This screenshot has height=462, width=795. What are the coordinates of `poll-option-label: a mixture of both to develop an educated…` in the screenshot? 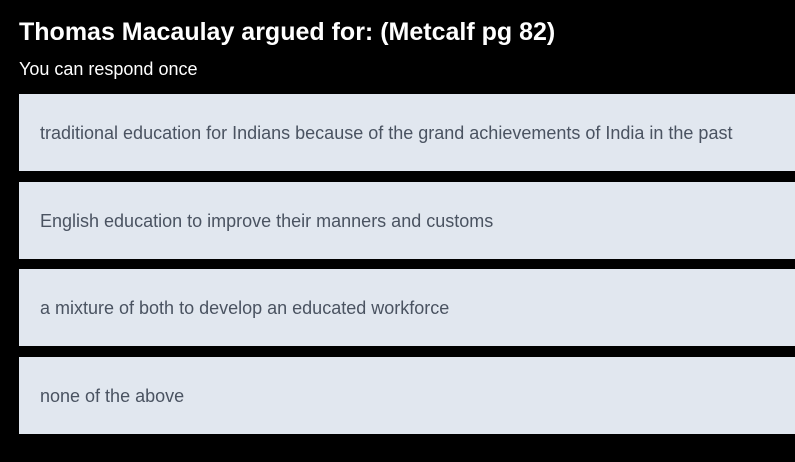 It's located at (245, 308).